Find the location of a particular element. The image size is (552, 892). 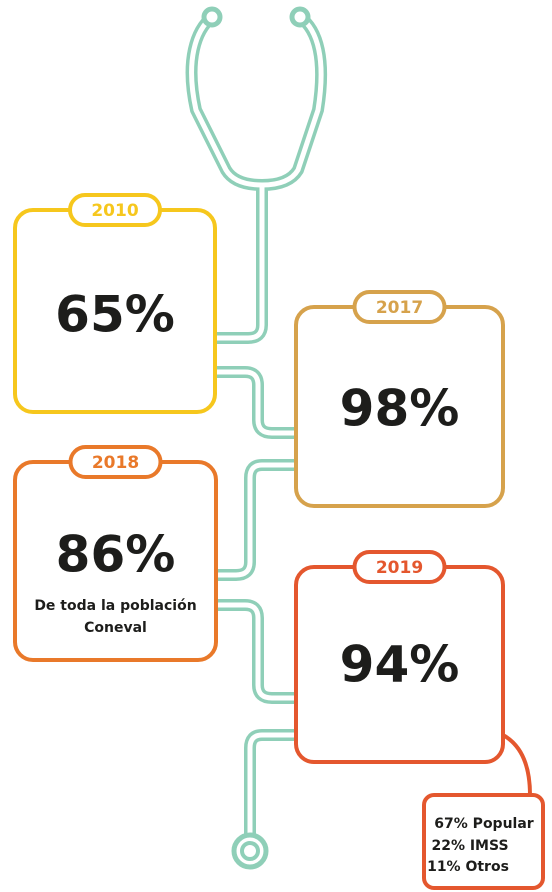

breakdown-line: 67% Popular is located at coordinates (483, 824).